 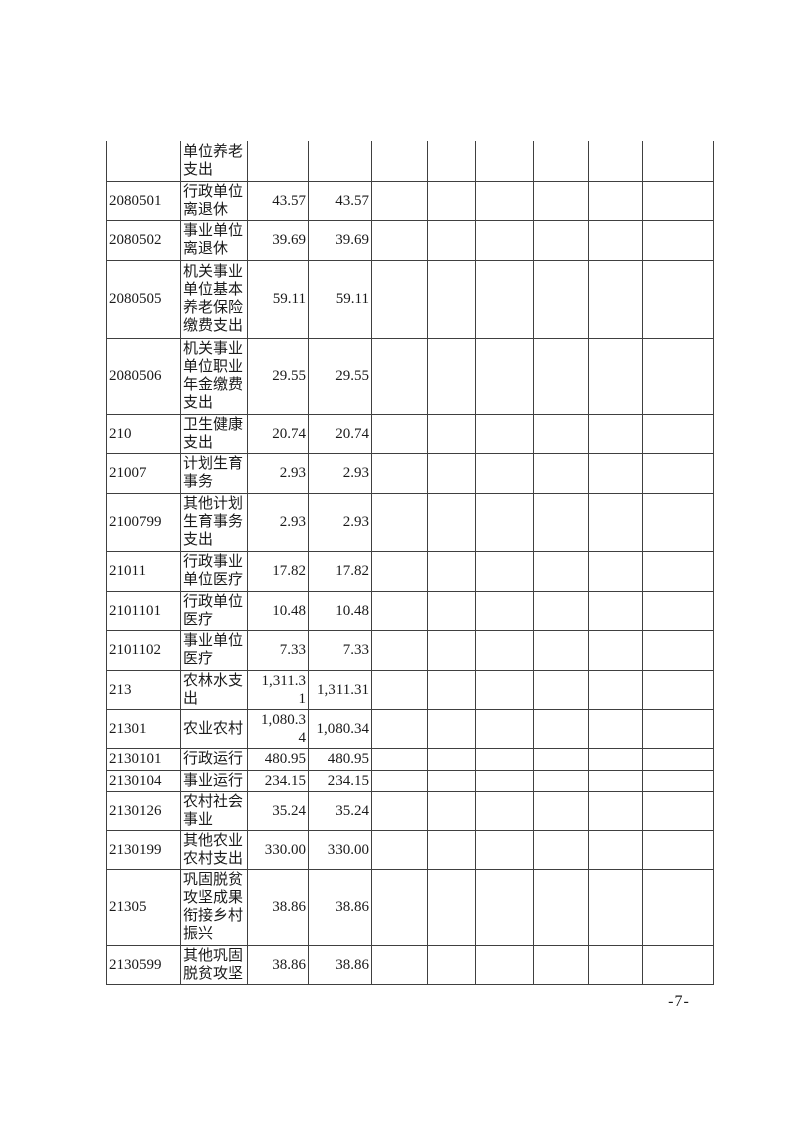 What do you see at coordinates (278, 240) in the screenshot?
I see `amount-col1-cell: 39.69` at bounding box center [278, 240].